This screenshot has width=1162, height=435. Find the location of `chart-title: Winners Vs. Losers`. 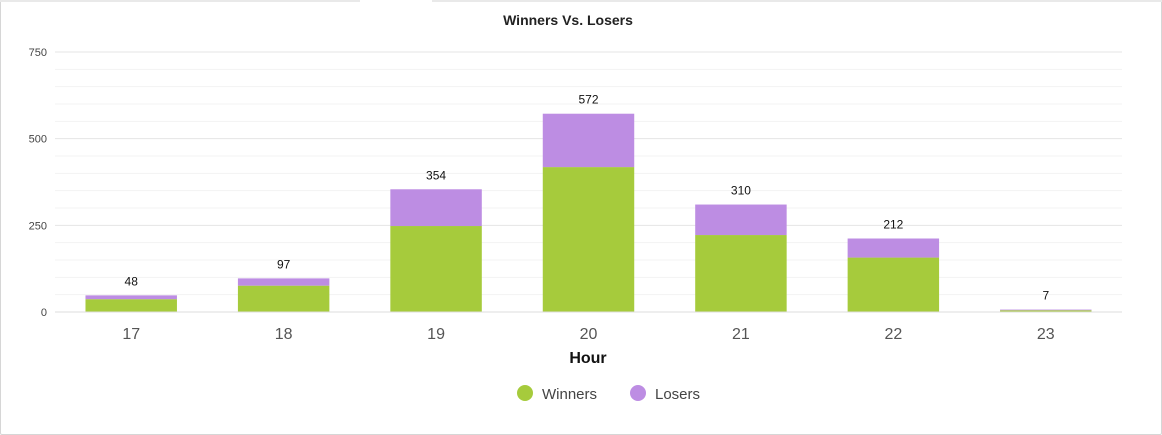

chart-title: Winners Vs. Losers is located at coordinates (568, 20).